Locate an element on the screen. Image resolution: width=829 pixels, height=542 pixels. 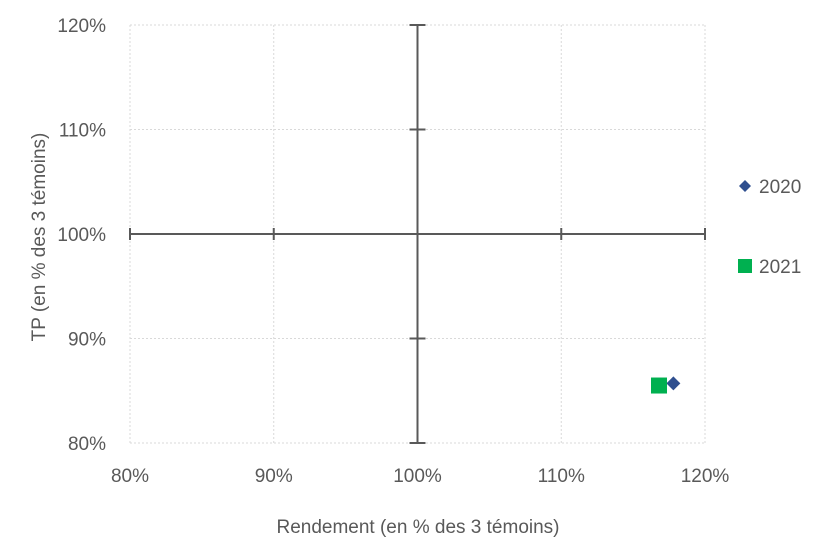
y-tick-label: 100% is located at coordinates (81, 235).